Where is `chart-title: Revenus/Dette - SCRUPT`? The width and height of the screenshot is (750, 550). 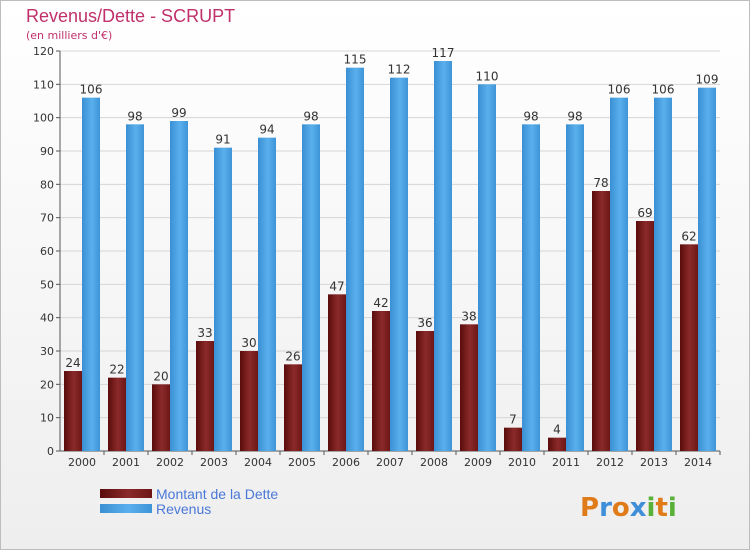
chart-title: Revenus/Dette - SCRUPT is located at coordinates (130, 16).